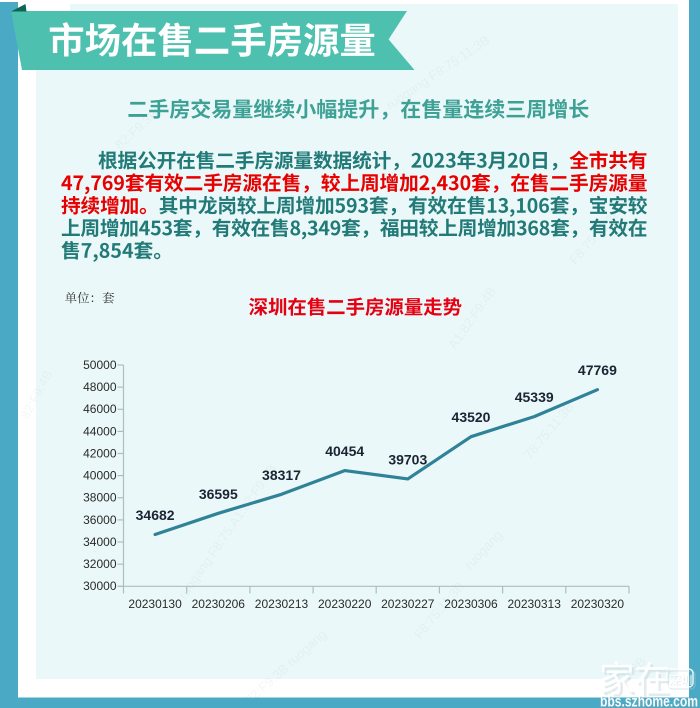 Image resolution: width=700 pixels, height=708 pixels. Describe the element at coordinates (281, 475) in the screenshot. I see `svg-text: 38317` at that location.